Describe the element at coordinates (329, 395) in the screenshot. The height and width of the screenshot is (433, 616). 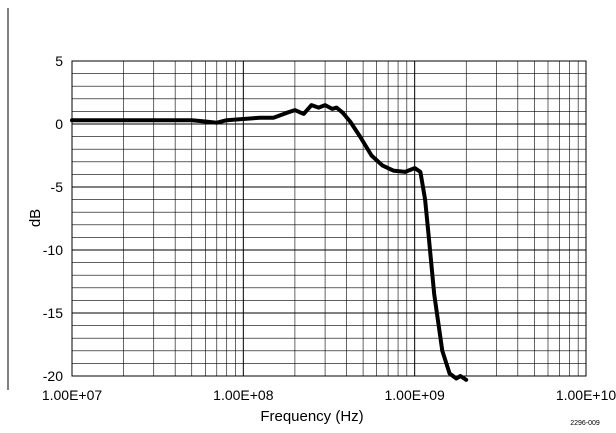
I see `x-tick-labels: 1.00E+07 1.00E+08 1.00E+09 1.00E+10` at that location.